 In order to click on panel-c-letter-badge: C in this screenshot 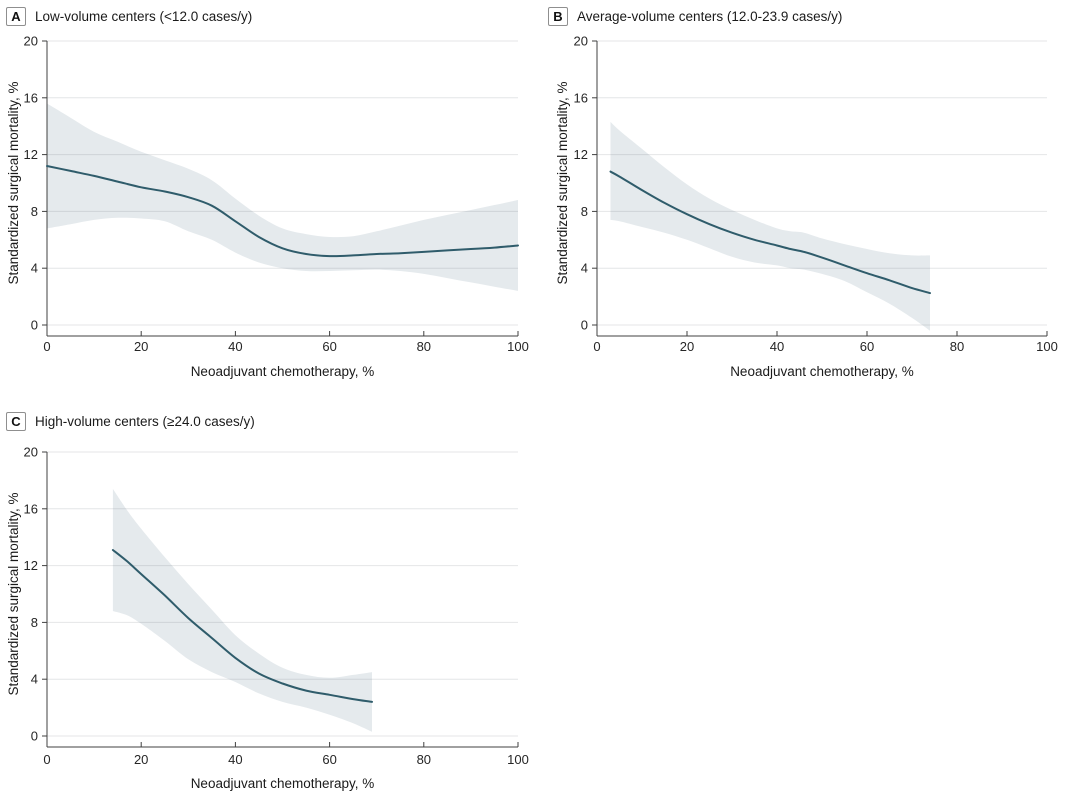, I will do `click(16, 421)`.